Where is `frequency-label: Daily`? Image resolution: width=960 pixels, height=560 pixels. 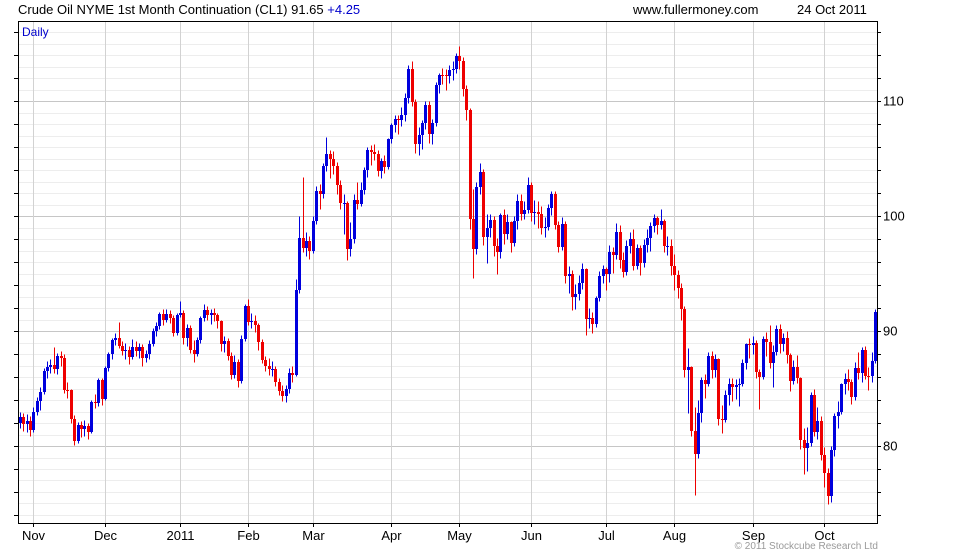
frequency-label: Daily is located at coordinates (35, 32).